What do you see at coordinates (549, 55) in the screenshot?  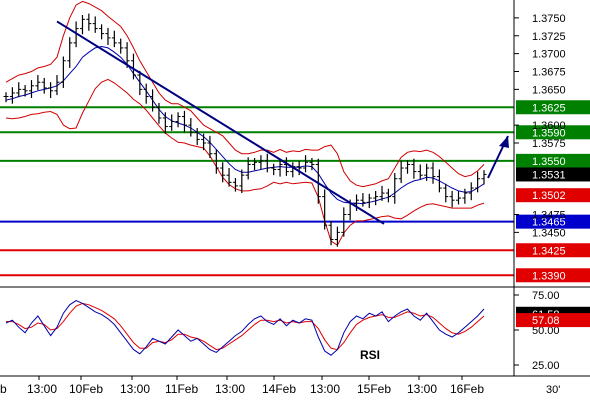 I see `price-tick-label-6: 1.3700` at bounding box center [549, 55].